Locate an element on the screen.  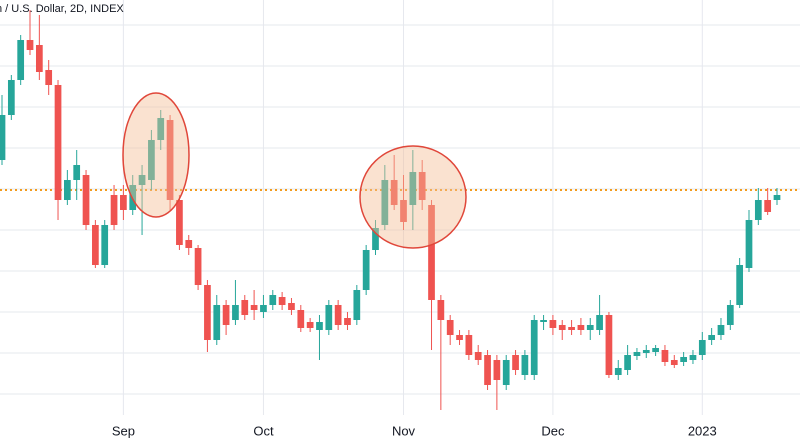
x-tick-label: Nov is located at coordinates (404, 430).